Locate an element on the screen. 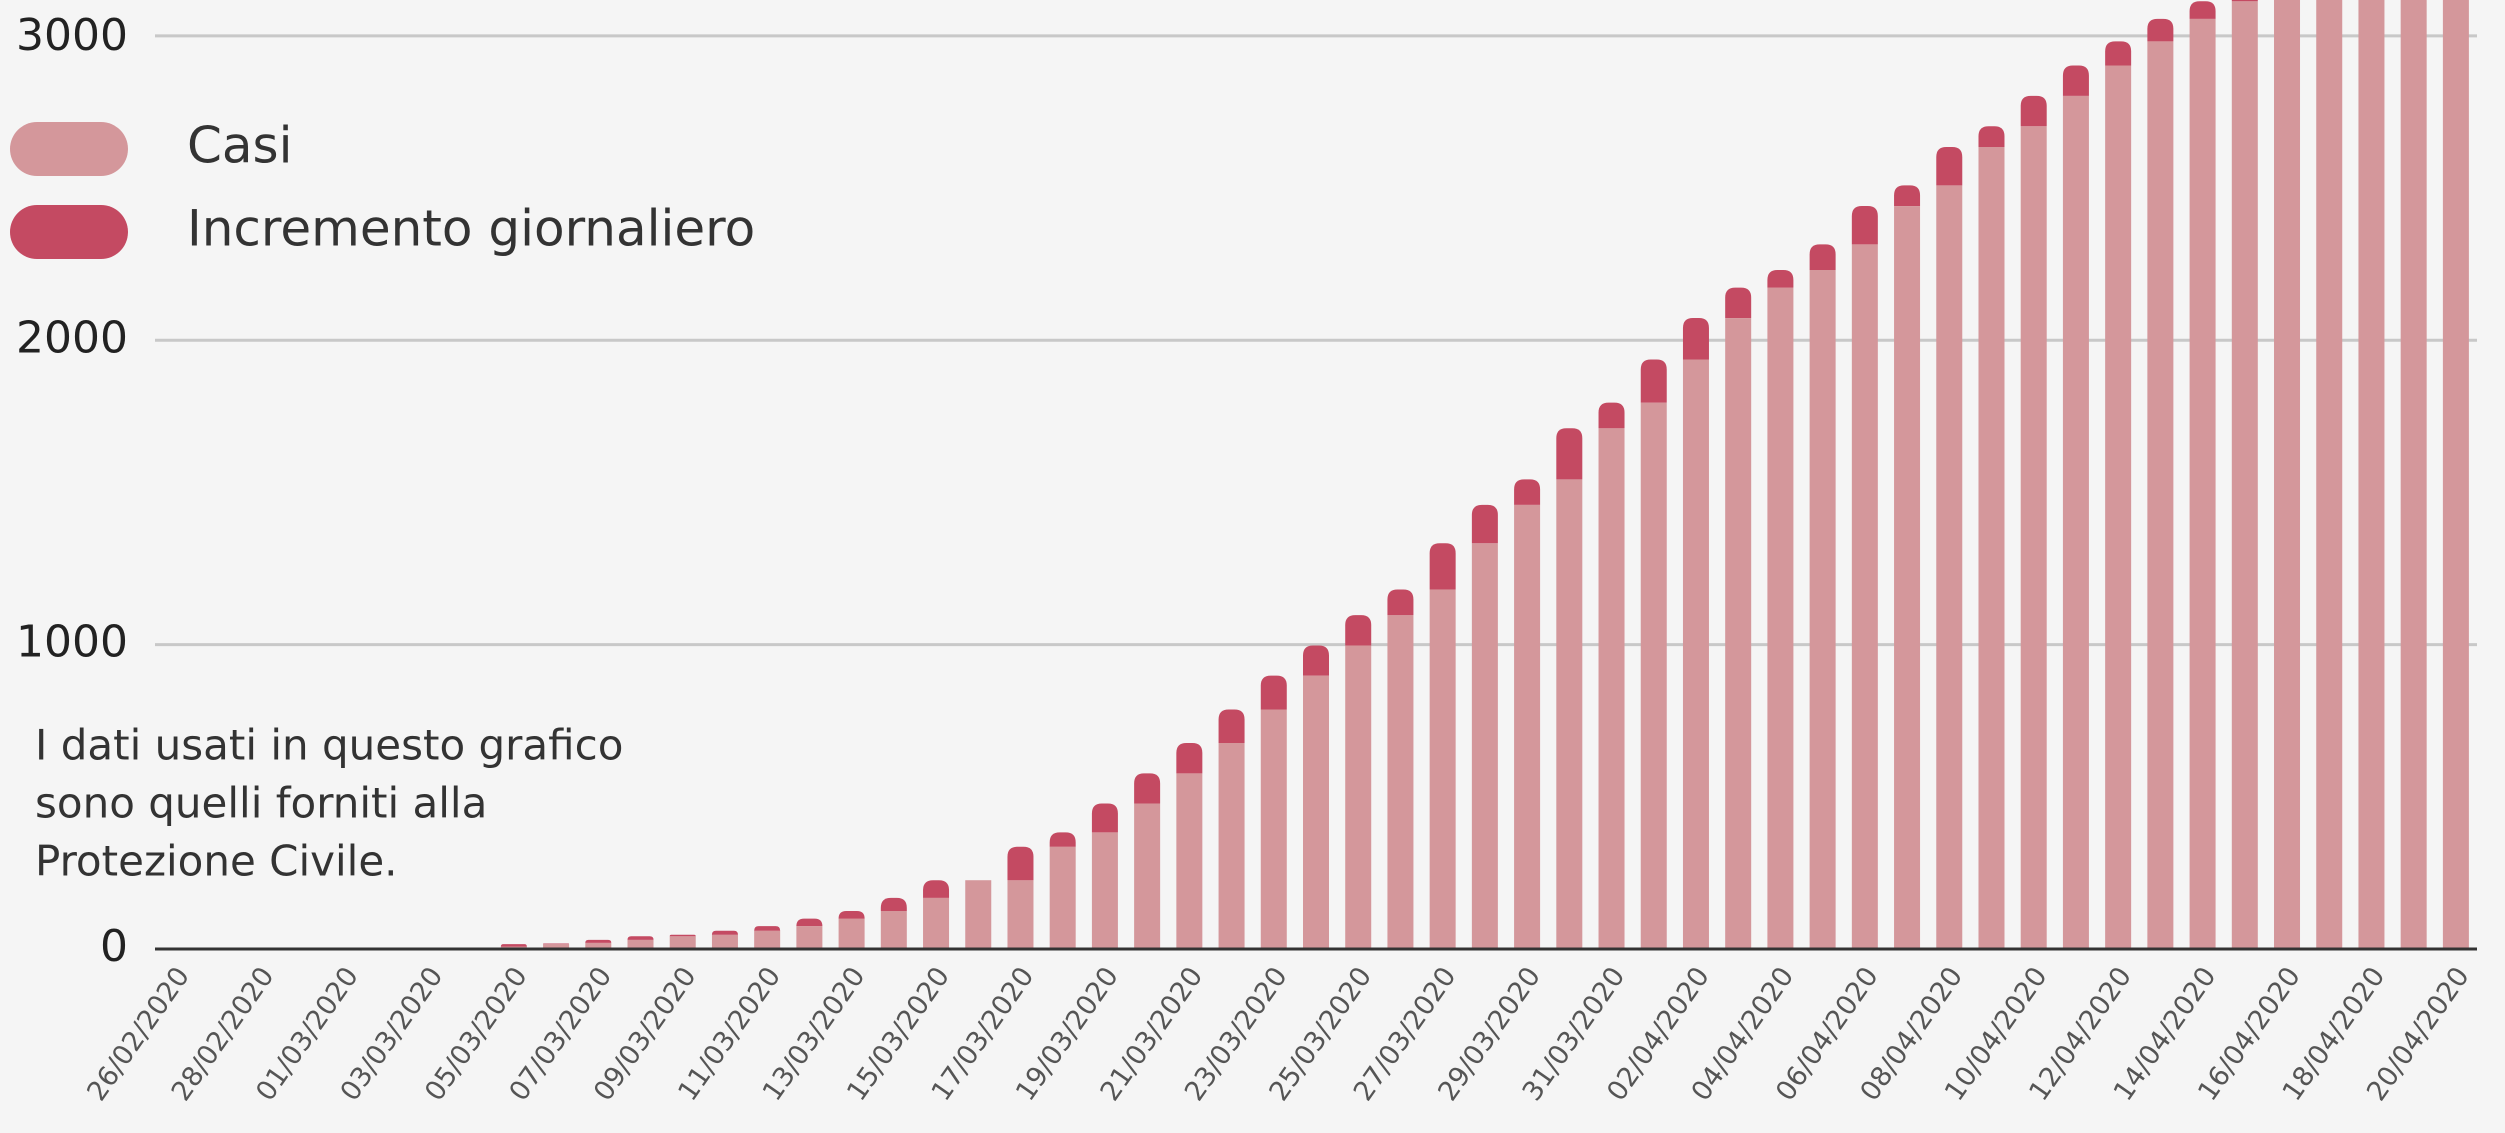 The image size is (2505, 1133). annotation: sono quelli forniti alla is located at coordinates (261, 803).